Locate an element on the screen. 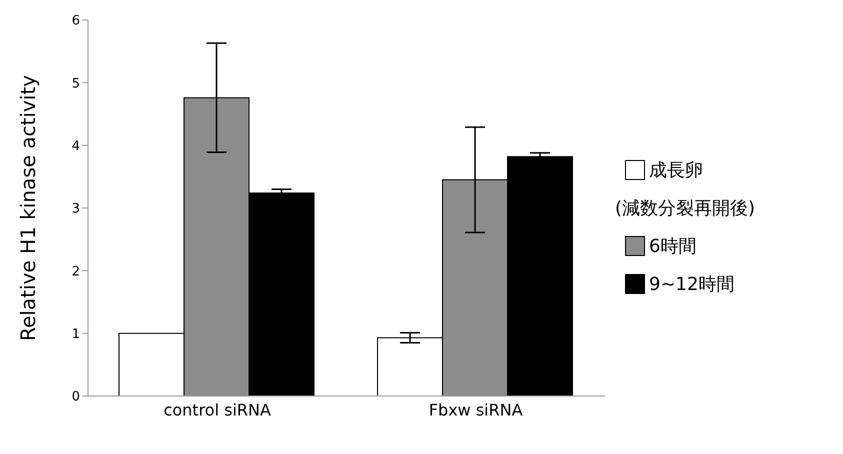 Image resolution: width=843 pixels, height=454 pixels. legend-label: 成長卵 is located at coordinates (676, 170).